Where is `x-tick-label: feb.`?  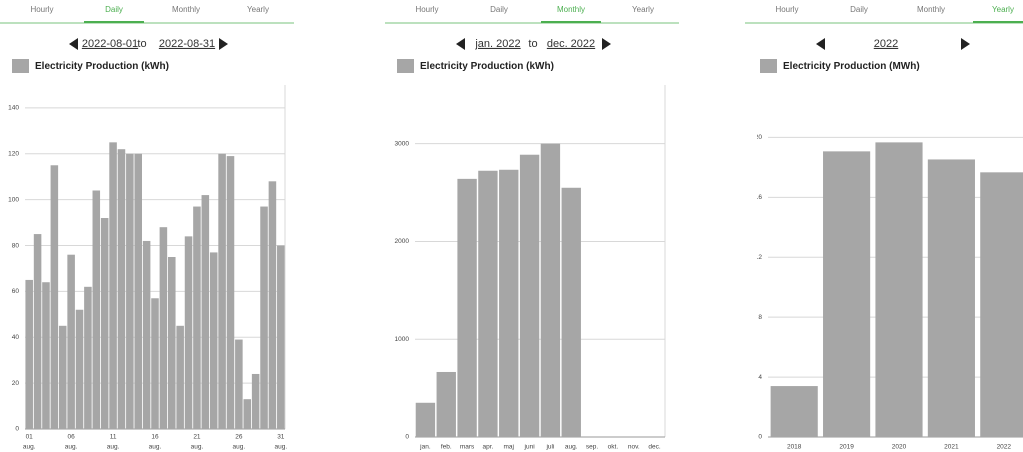
x-tick-label: feb. is located at coordinates (446, 447).